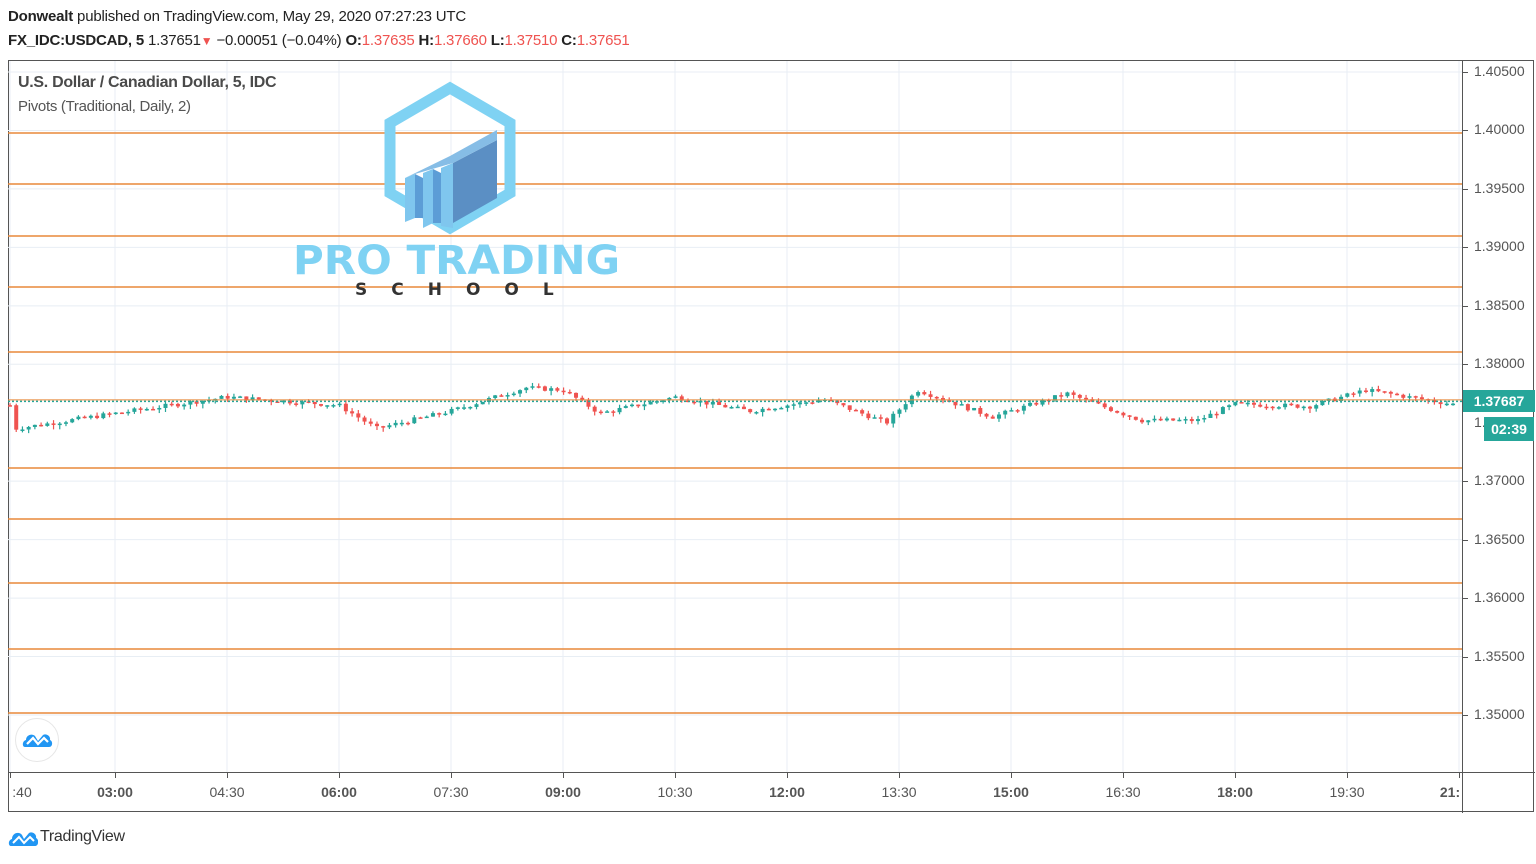 The image size is (1536, 864). I want to click on tradingview-icon, so click(37, 740).